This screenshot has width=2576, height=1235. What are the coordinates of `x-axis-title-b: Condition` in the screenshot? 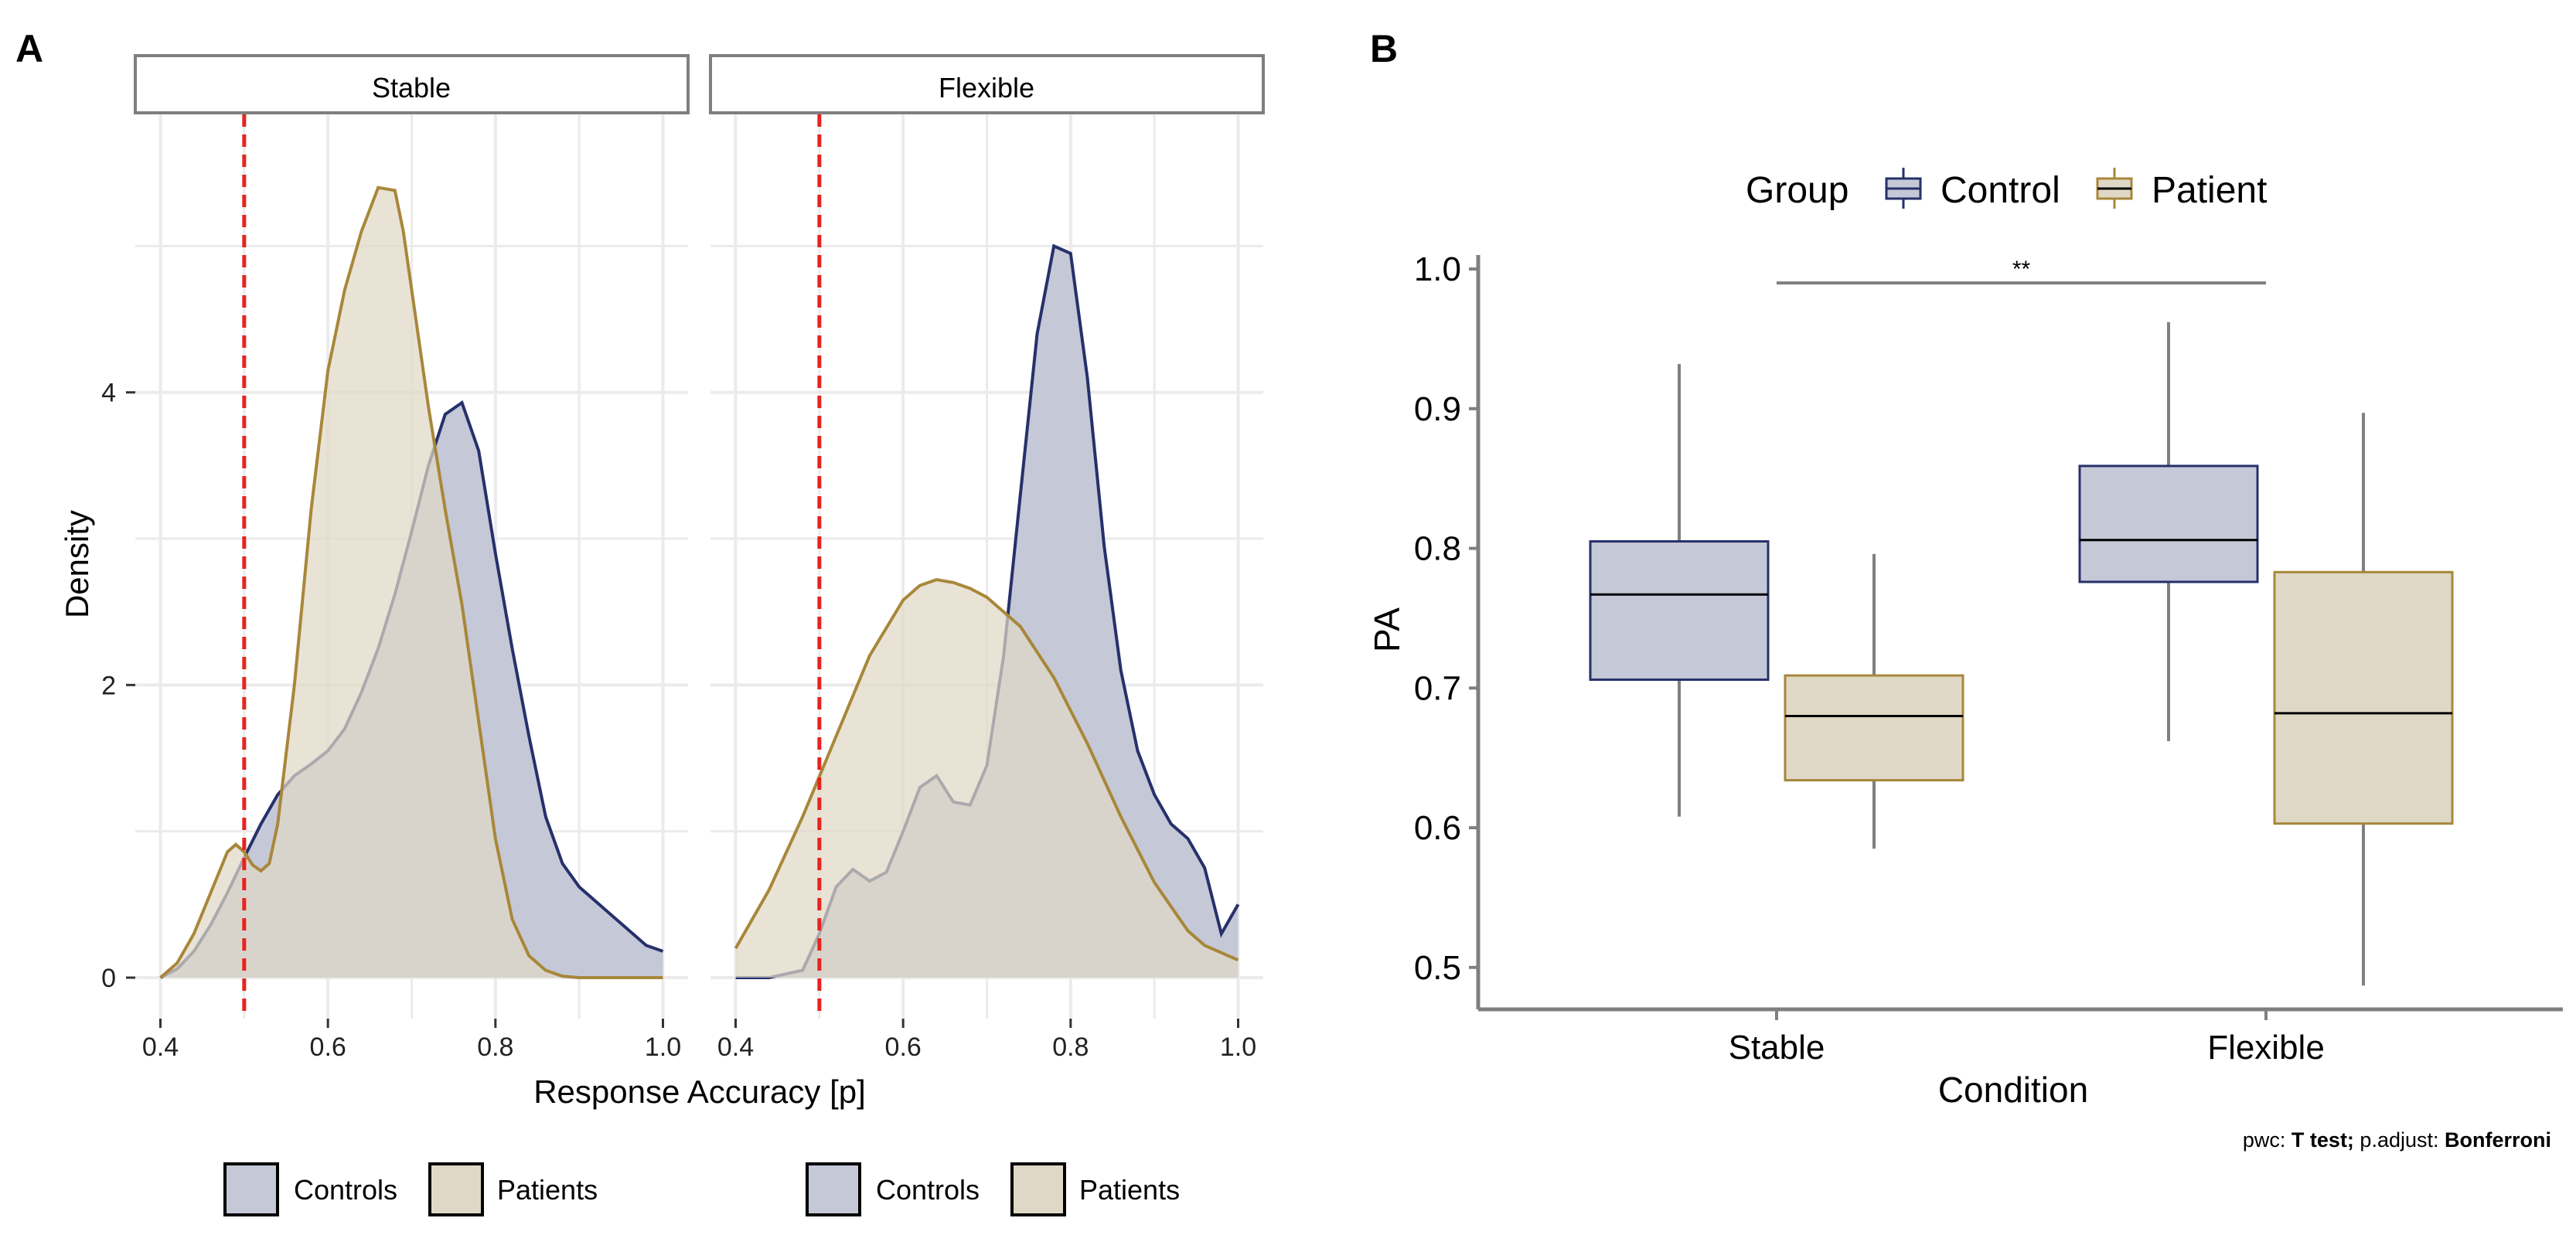 It's located at (2013, 1090).